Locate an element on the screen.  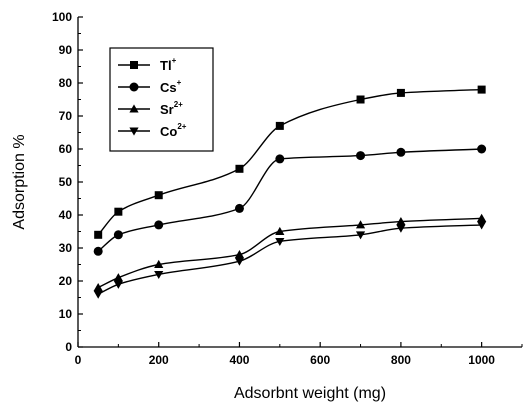
legend-label-text: Co is located at coordinates (168, 131).